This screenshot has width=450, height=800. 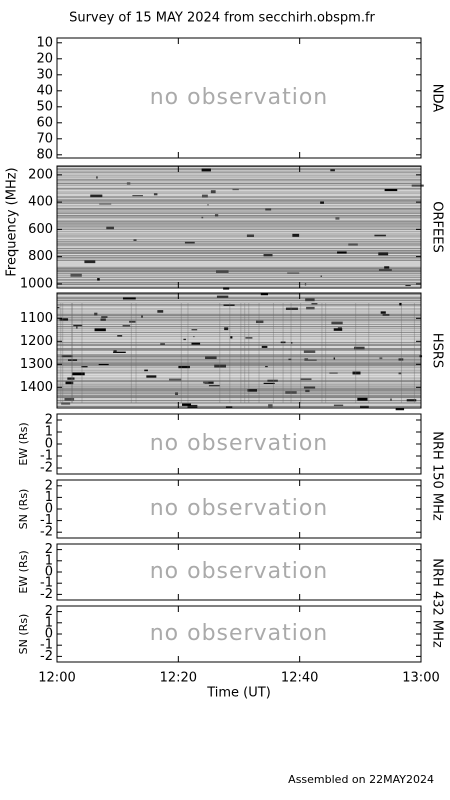 What do you see at coordinates (239, 443) in the screenshot?
I see `no-observation-note: no observation` at bounding box center [239, 443].